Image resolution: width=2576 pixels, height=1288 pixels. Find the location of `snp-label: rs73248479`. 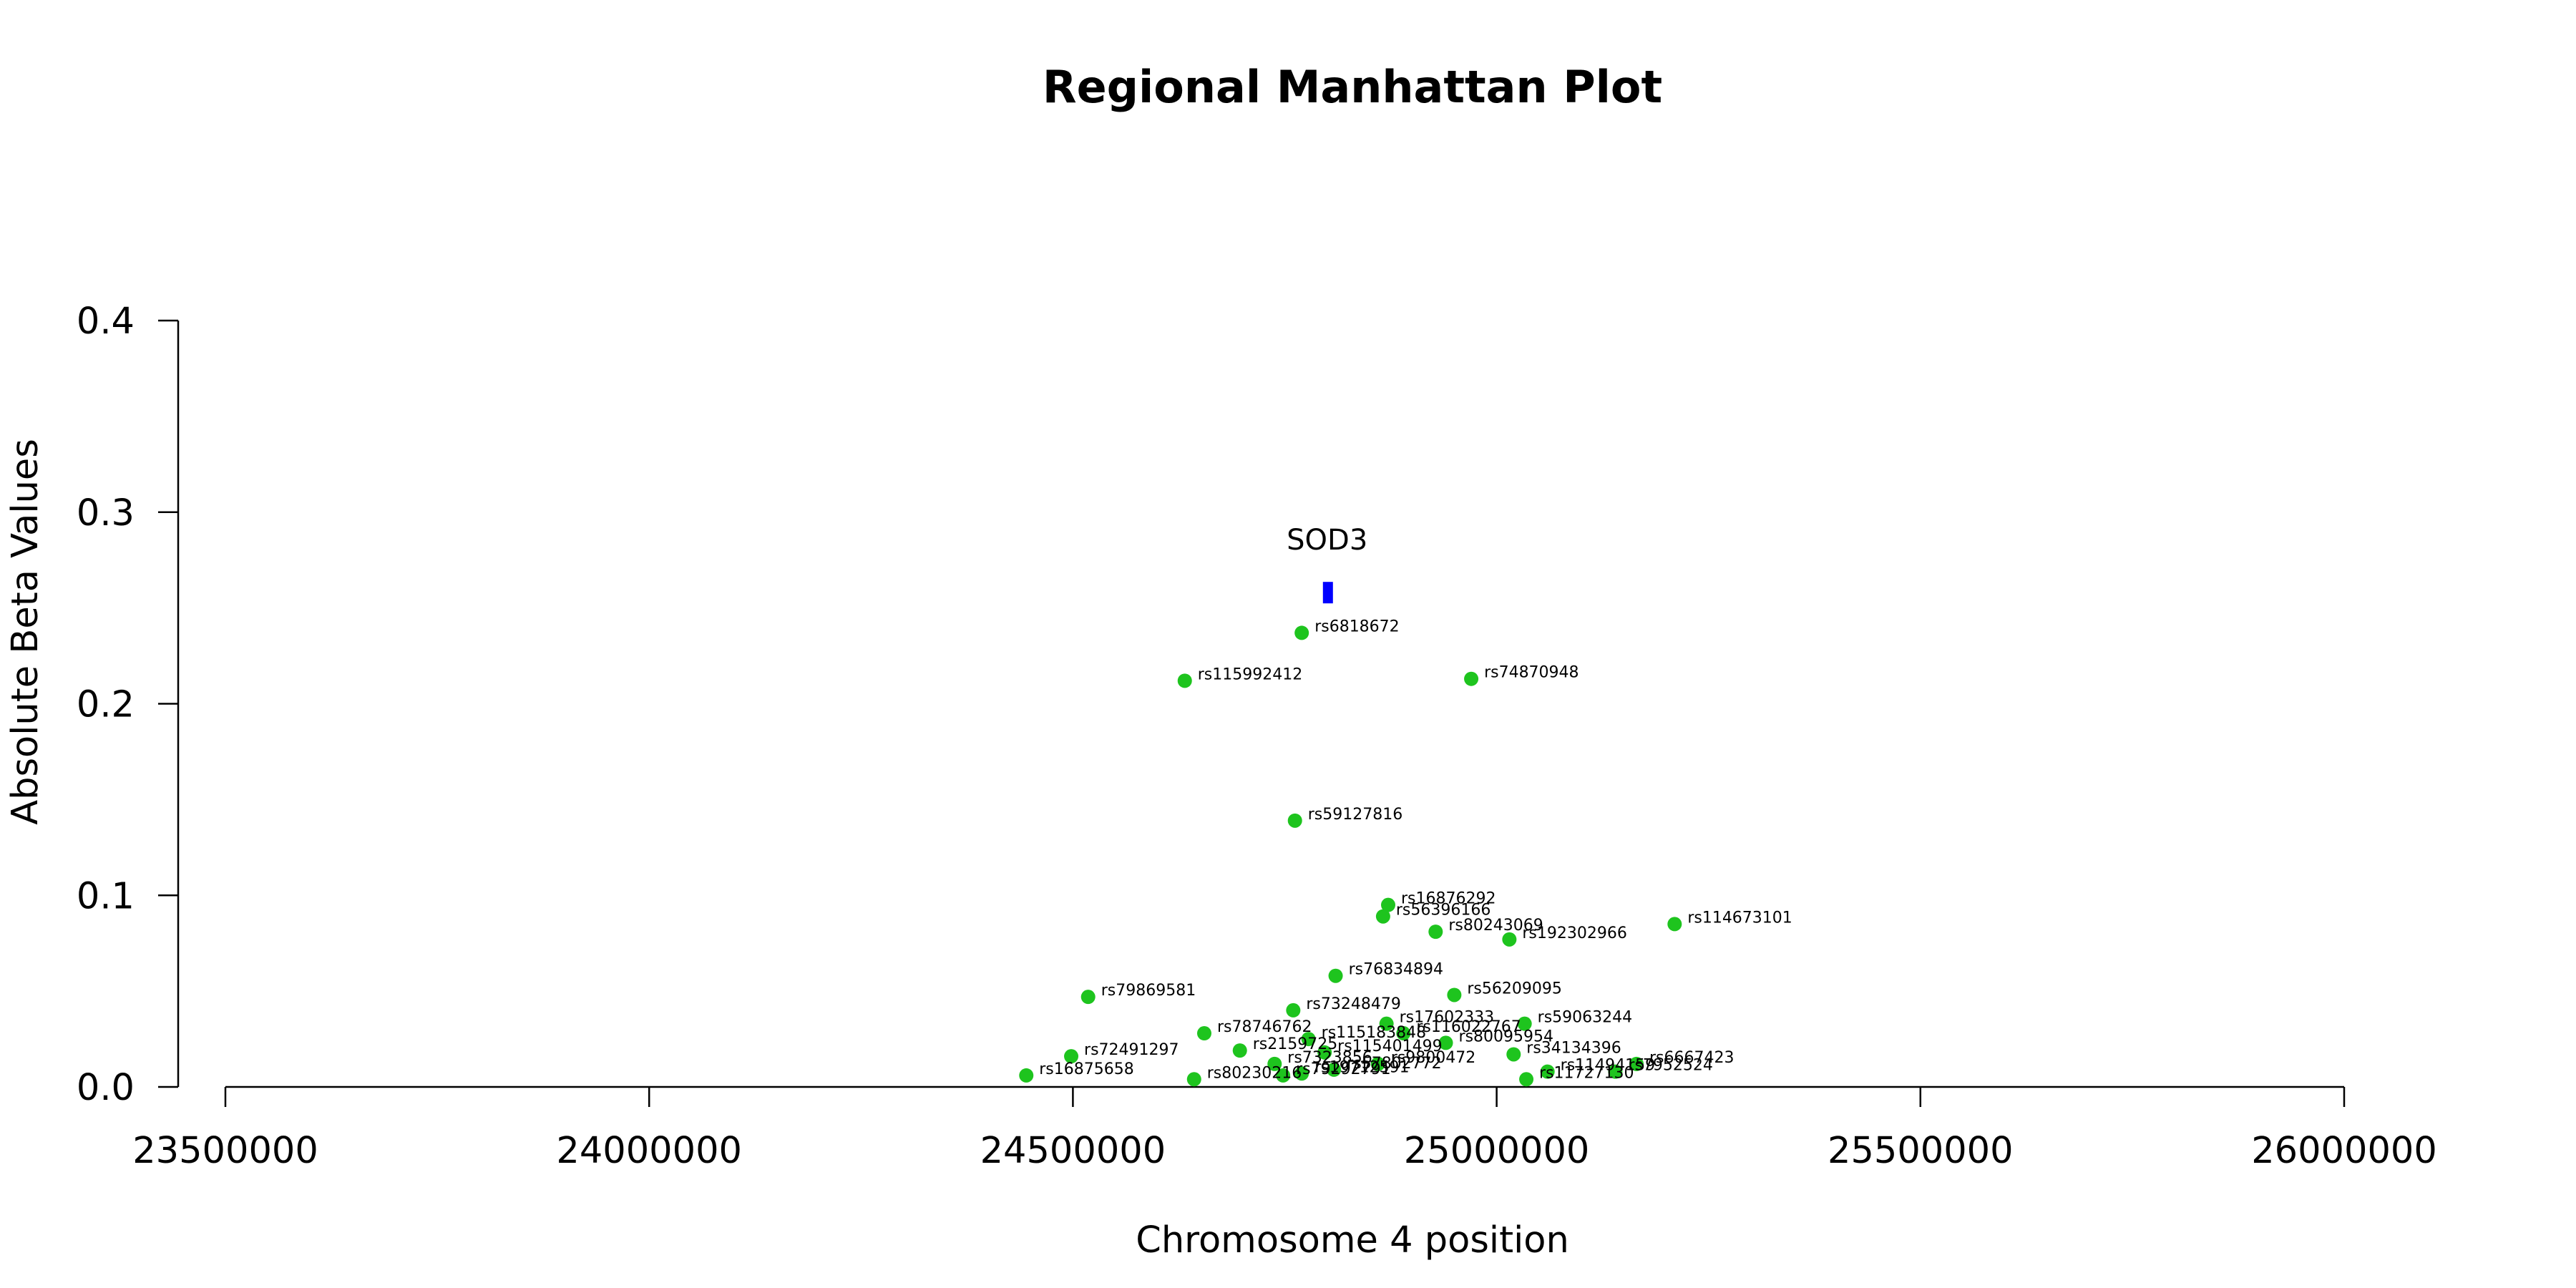

snp-label: rs73248479 is located at coordinates (1353, 1004).